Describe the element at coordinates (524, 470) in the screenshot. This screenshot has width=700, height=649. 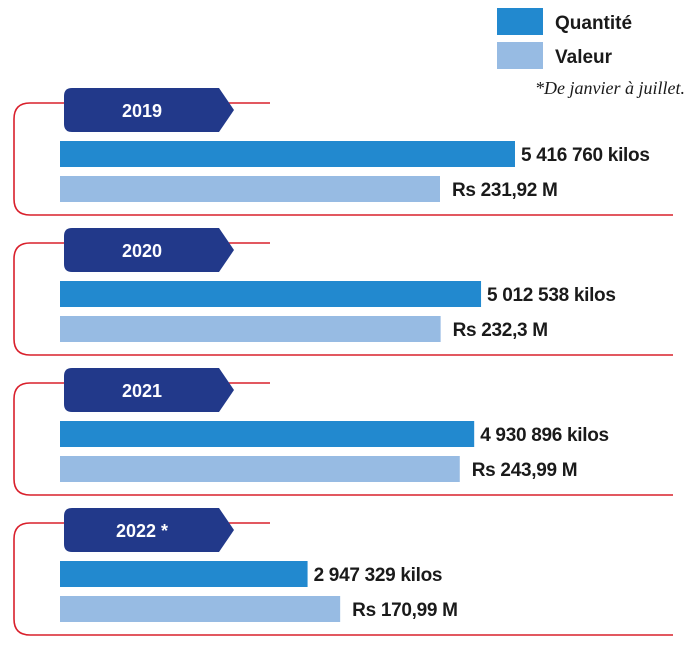
I see `bar-label-valeur: Rs 243,99 M` at that location.